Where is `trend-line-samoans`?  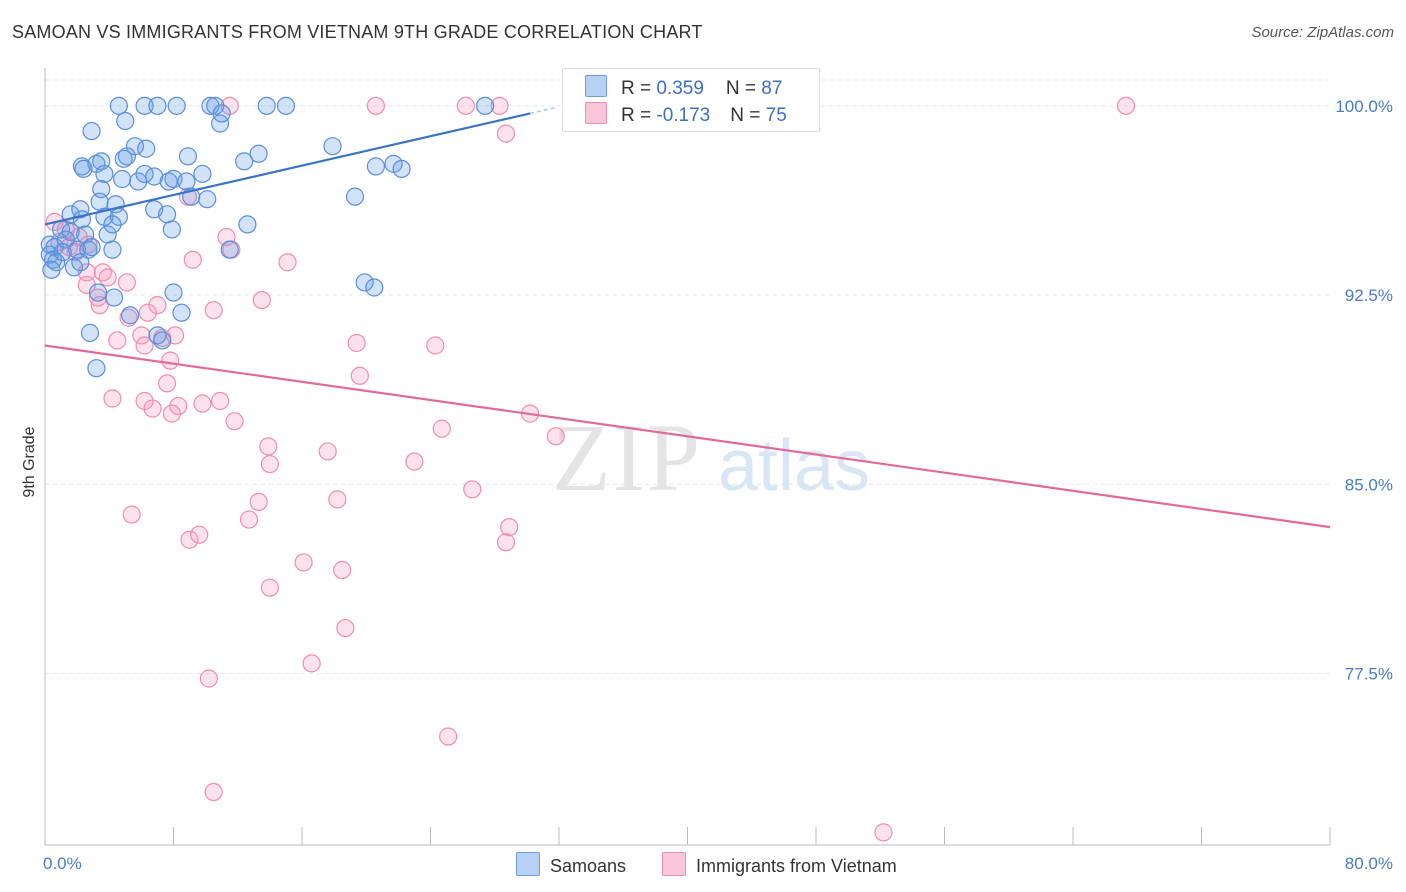 trend-line-samoans is located at coordinates (287, 169).